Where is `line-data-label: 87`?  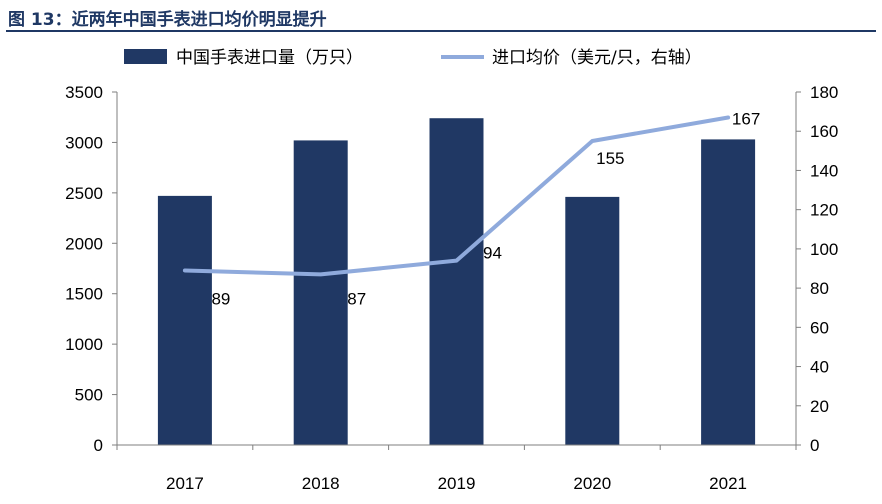 line-data-label: 87 is located at coordinates (356, 298).